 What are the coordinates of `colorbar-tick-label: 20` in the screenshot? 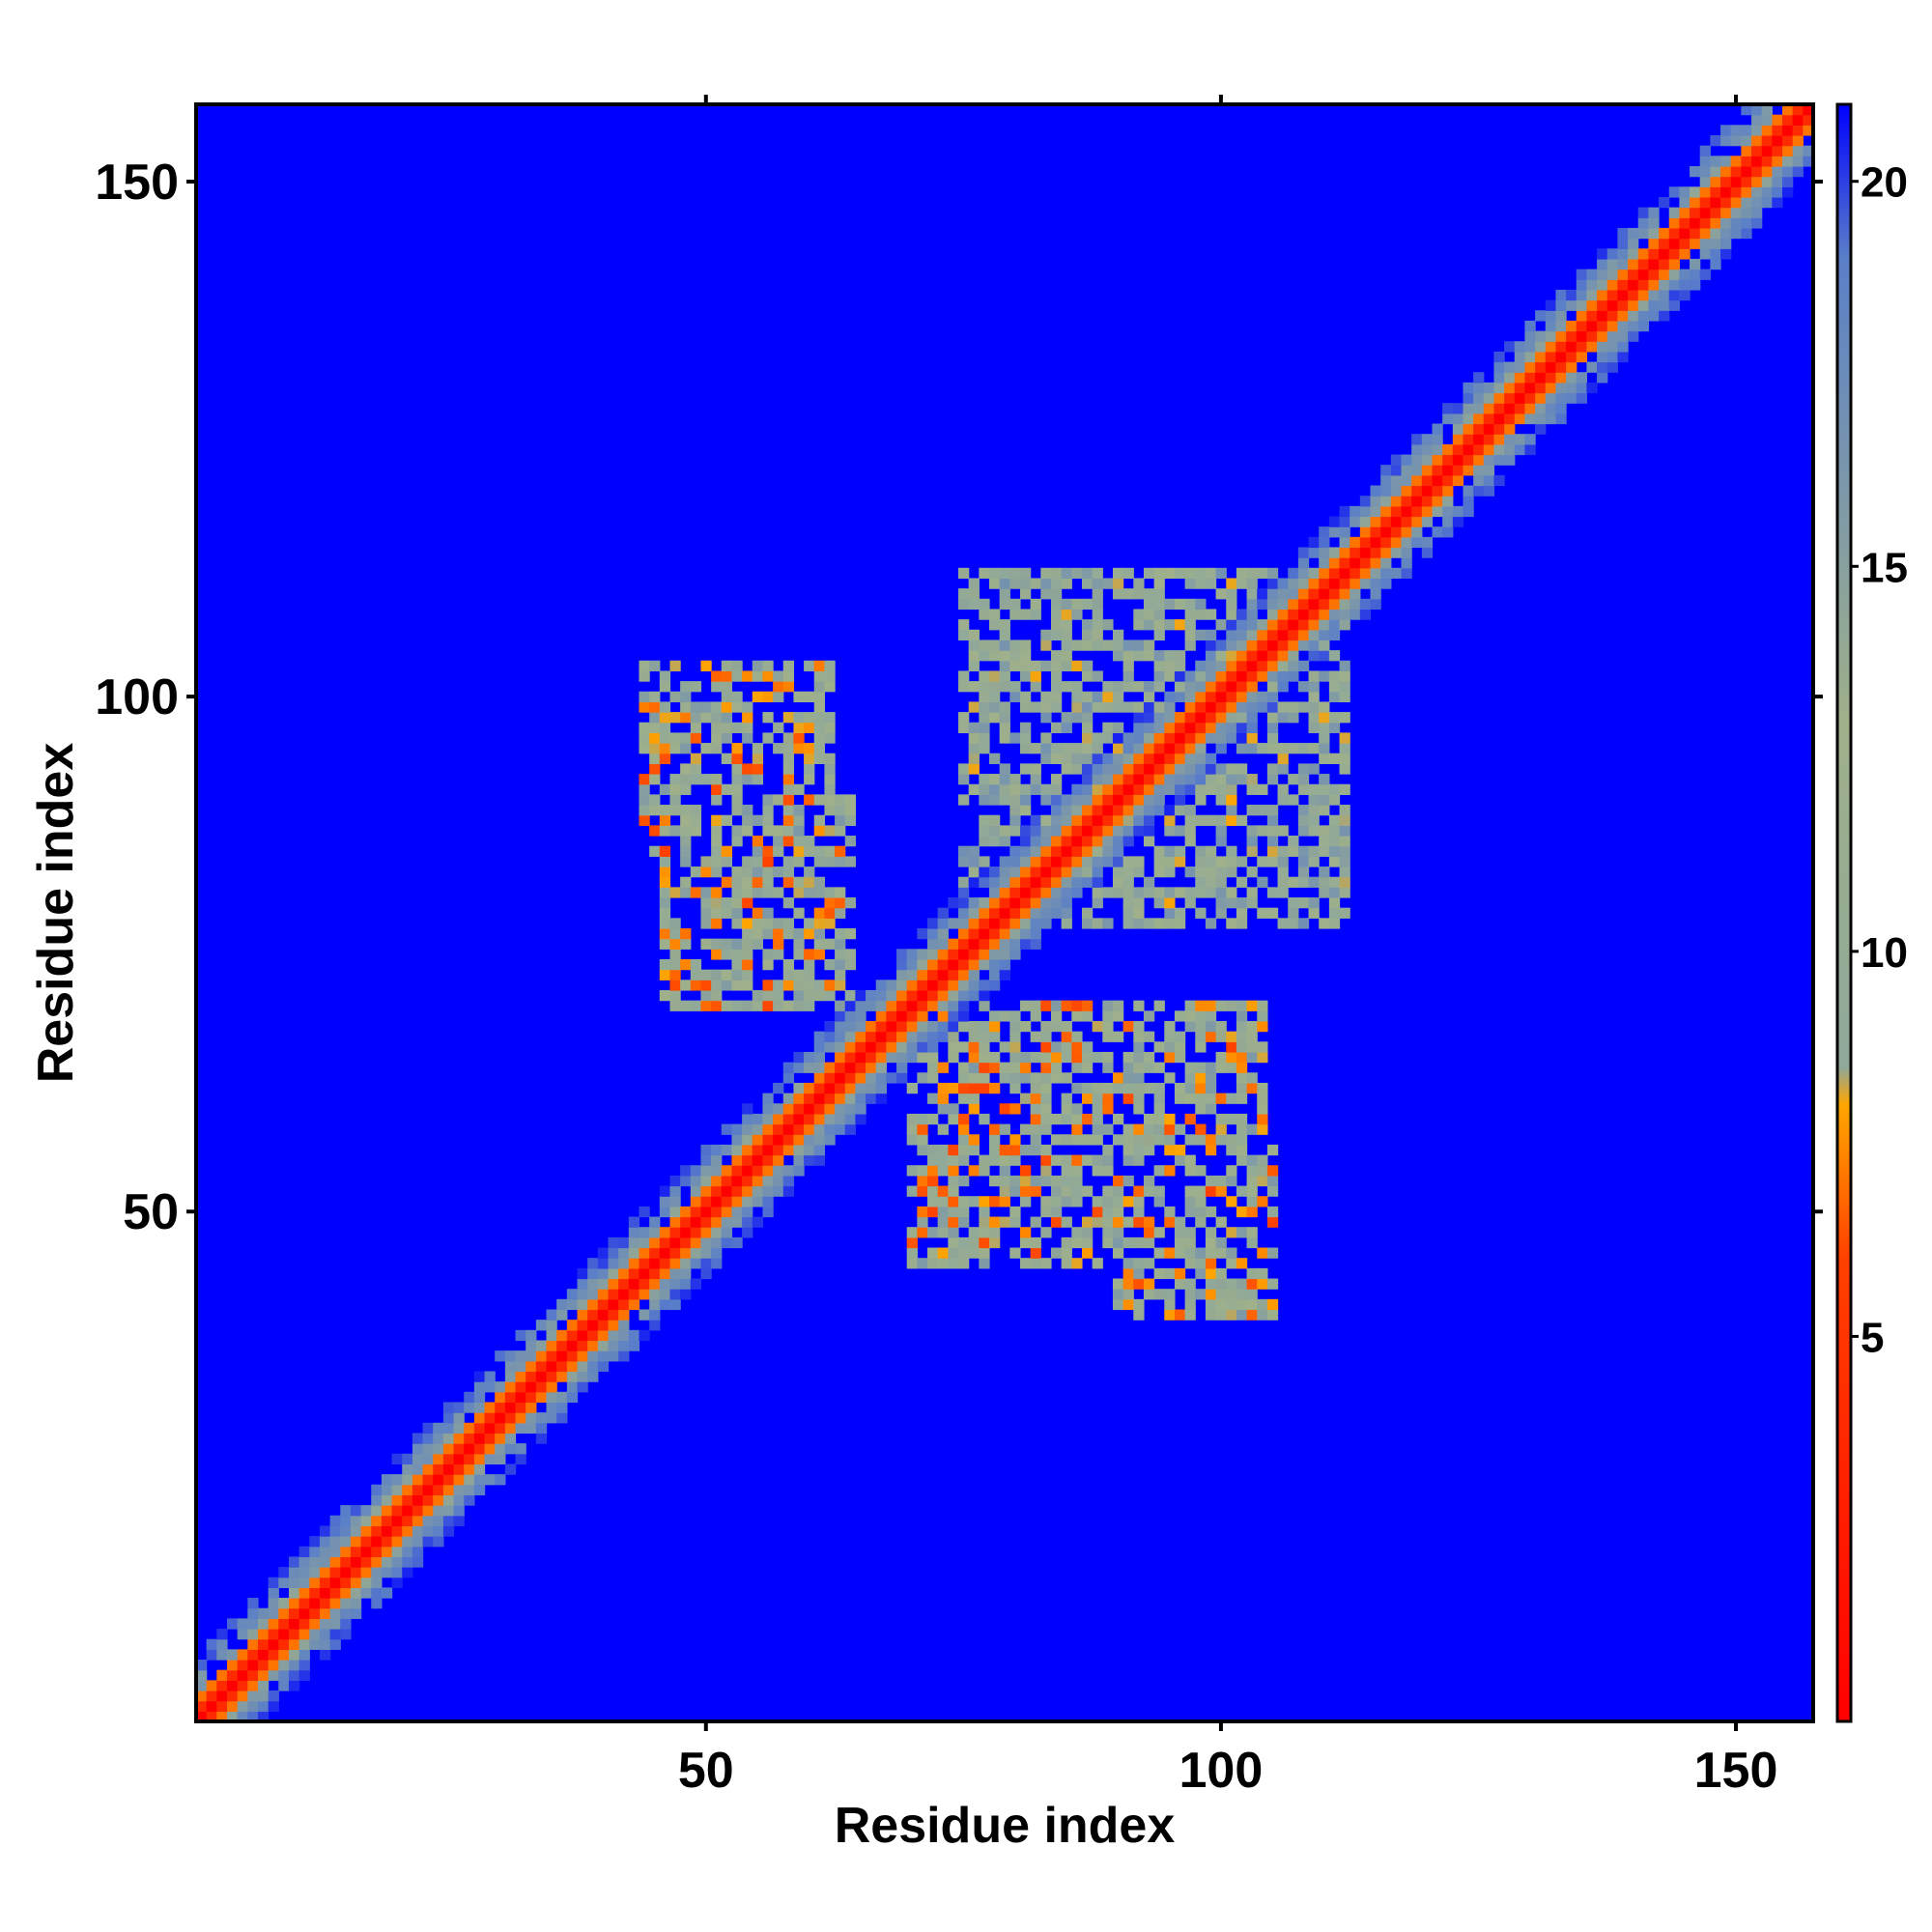 It's located at (1884, 183).